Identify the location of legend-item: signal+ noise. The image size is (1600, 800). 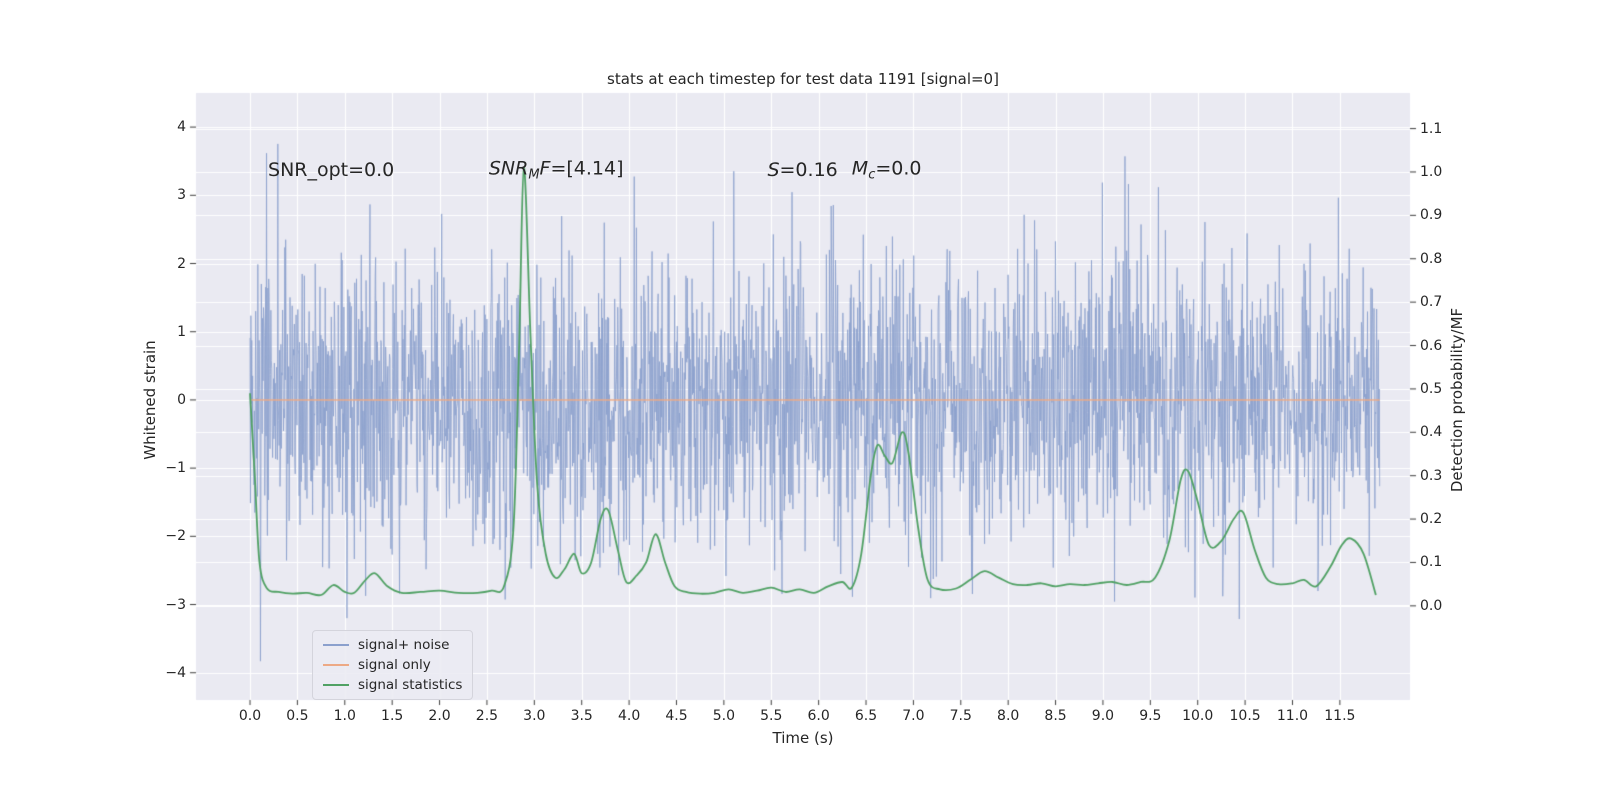
(392, 645).